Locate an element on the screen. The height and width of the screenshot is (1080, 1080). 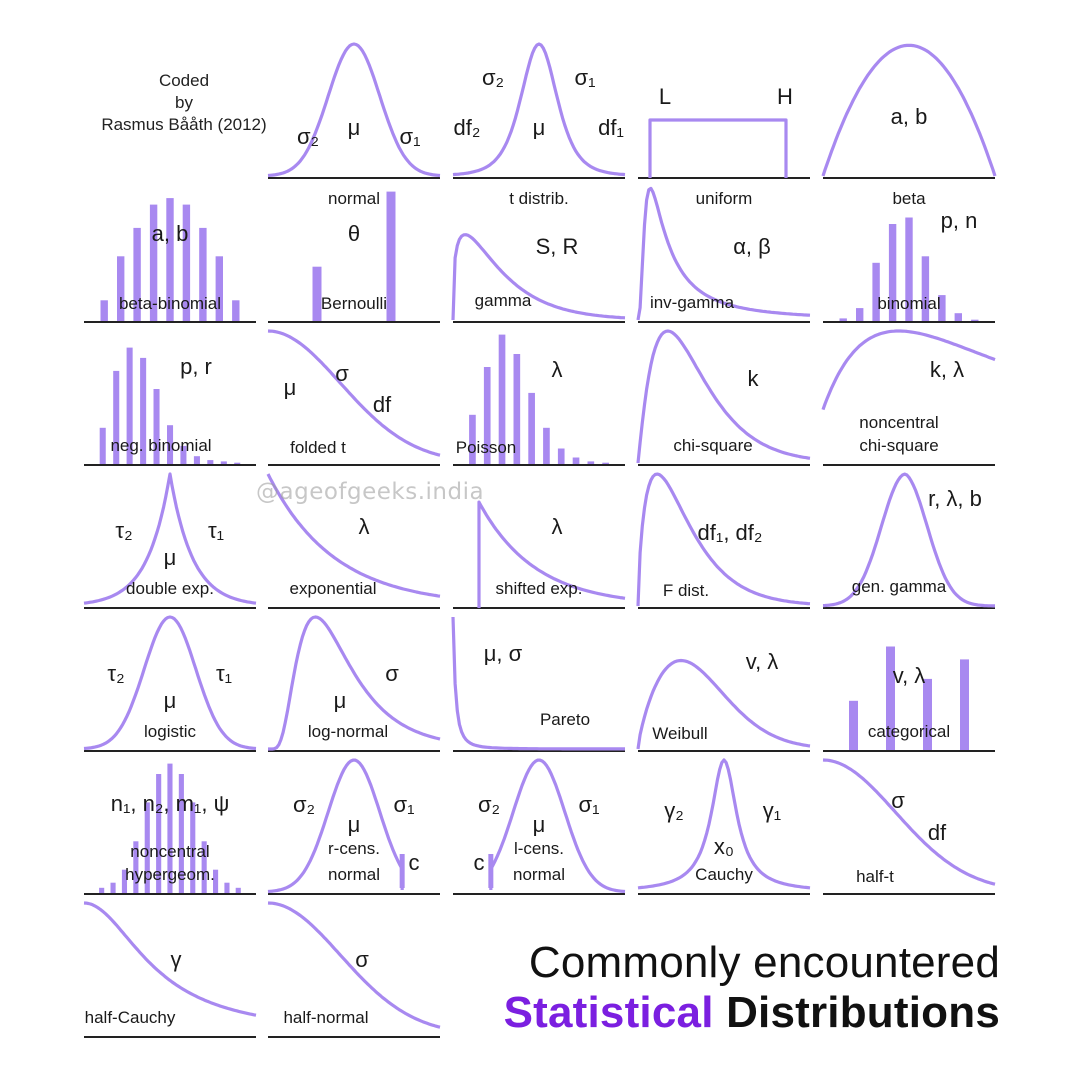
distribution-name: r-cens. is located at coordinates (354, 848).